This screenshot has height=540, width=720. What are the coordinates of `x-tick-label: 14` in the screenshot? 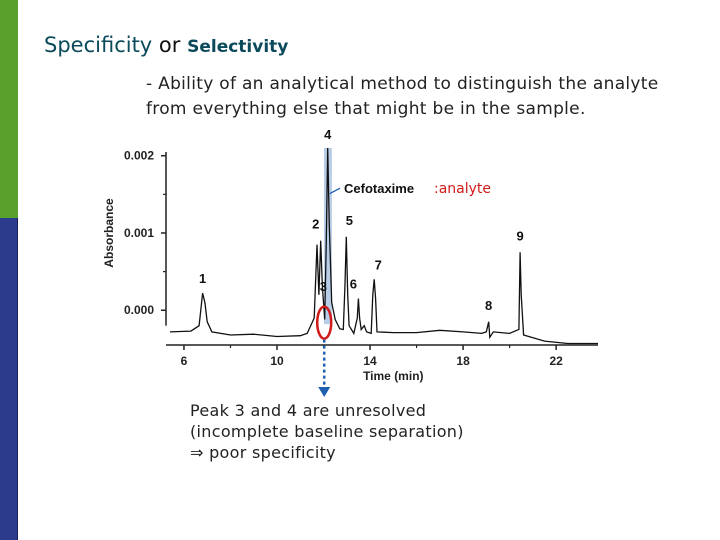 It's located at (370, 361).